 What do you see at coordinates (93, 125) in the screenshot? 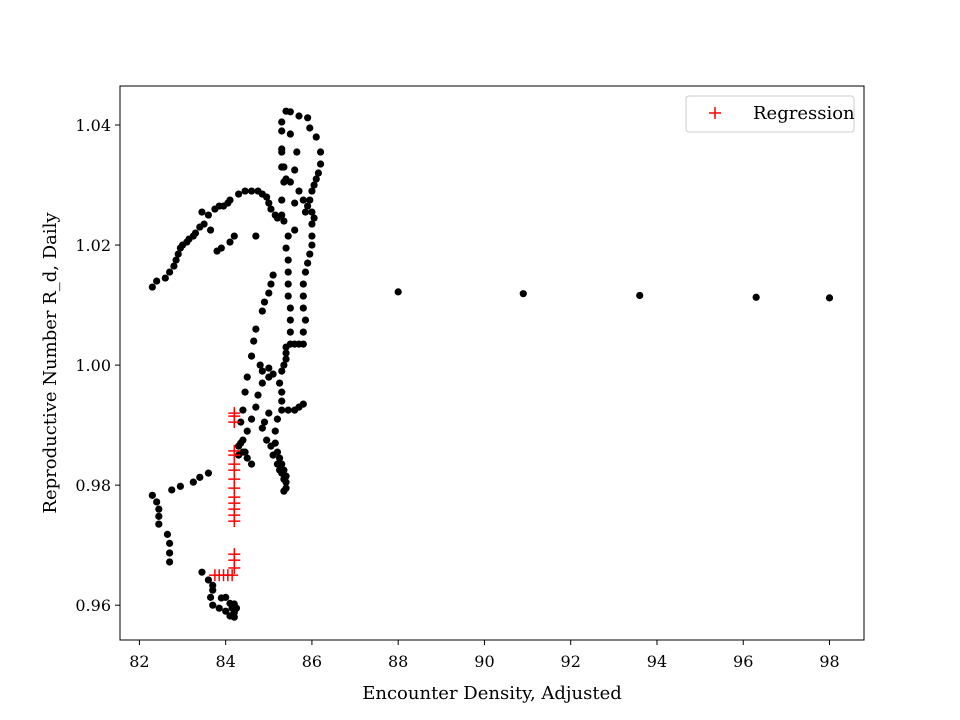
I see `y-tick-label: 1.04` at bounding box center [93, 125].